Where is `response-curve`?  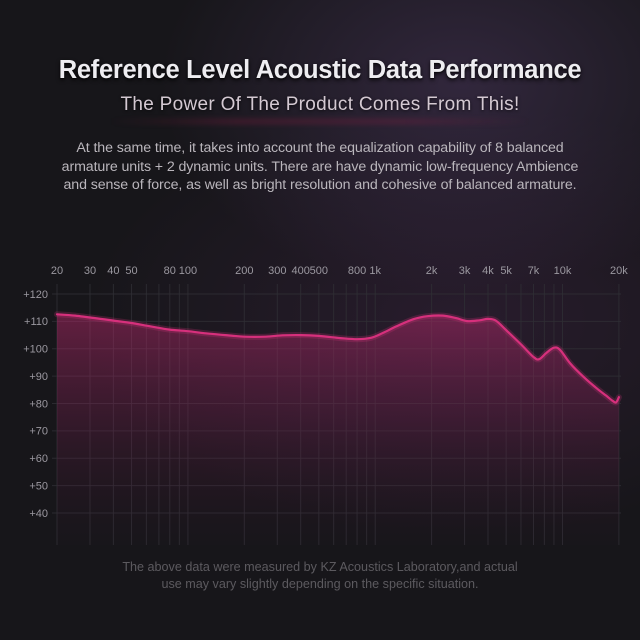
response-curve is located at coordinates (337, 358).